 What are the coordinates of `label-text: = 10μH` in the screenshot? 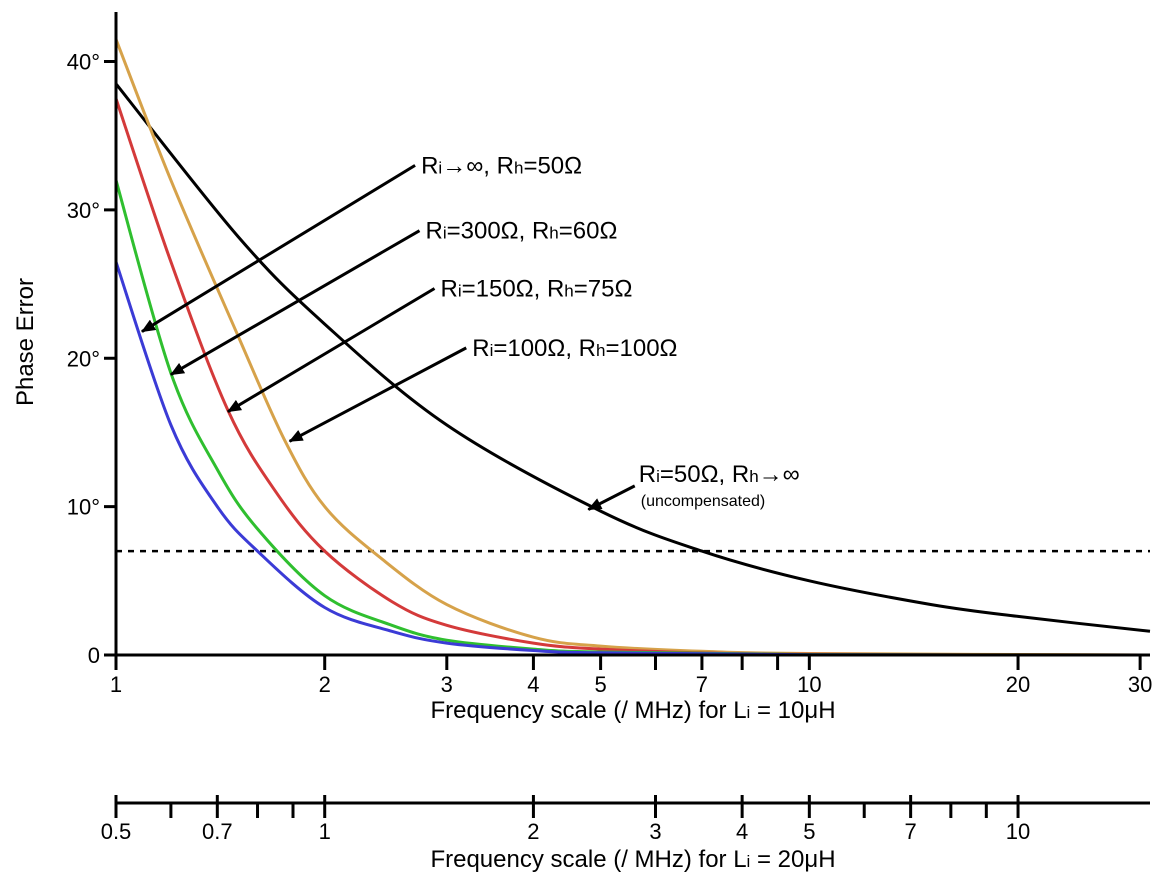 It's located at (792, 710).